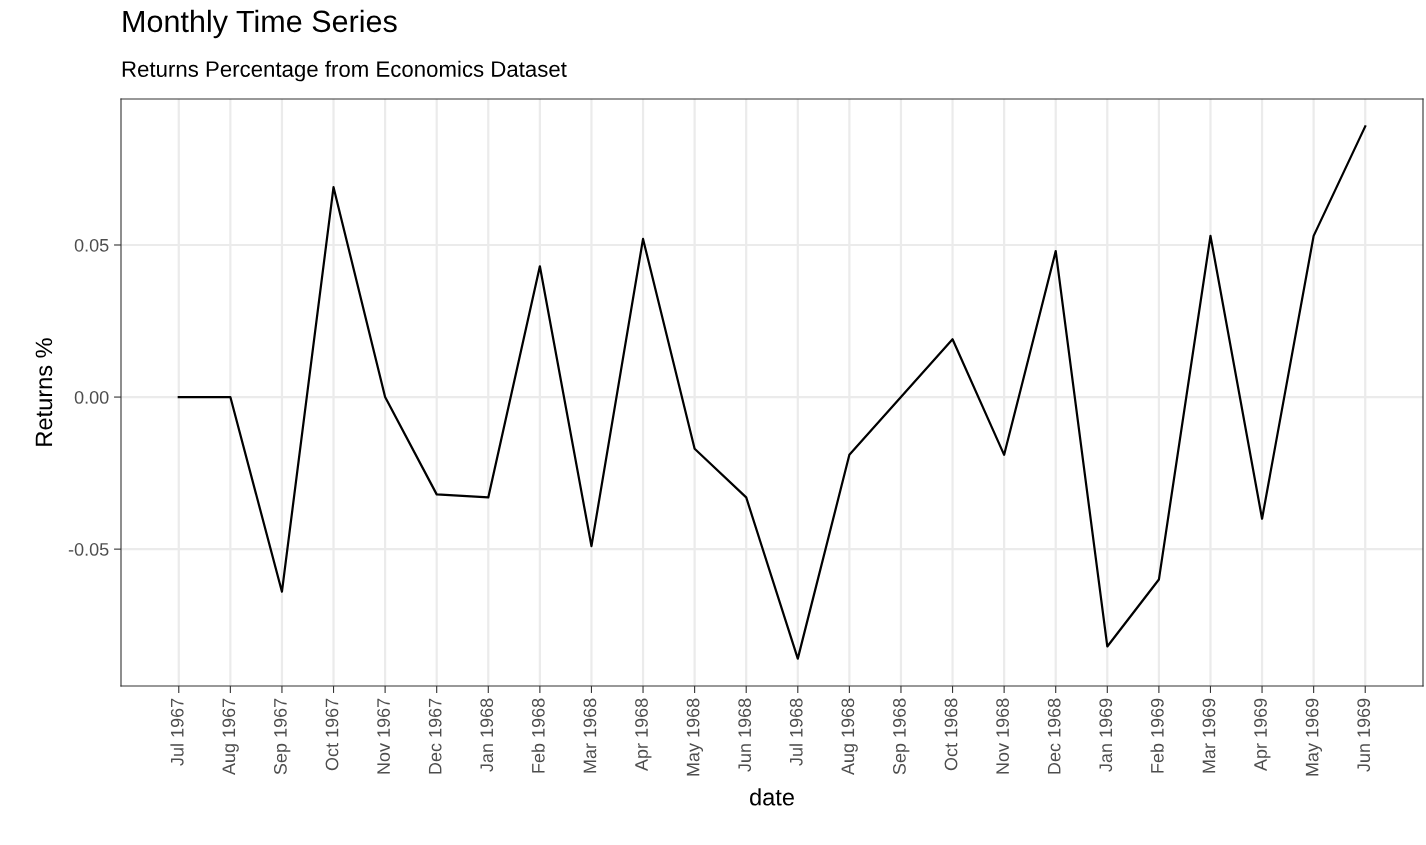 The width and height of the screenshot is (1426, 845). Describe the element at coordinates (91, 245) in the screenshot. I see `y-tick-label: 0.05` at that location.